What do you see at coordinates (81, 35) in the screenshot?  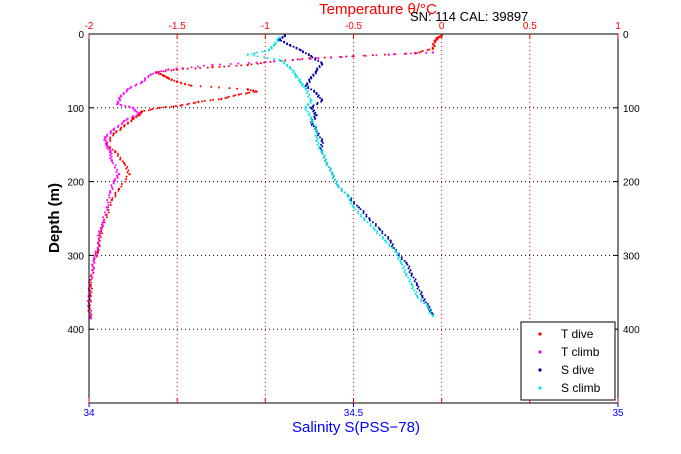 I see `tick-label-left: 0` at bounding box center [81, 35].